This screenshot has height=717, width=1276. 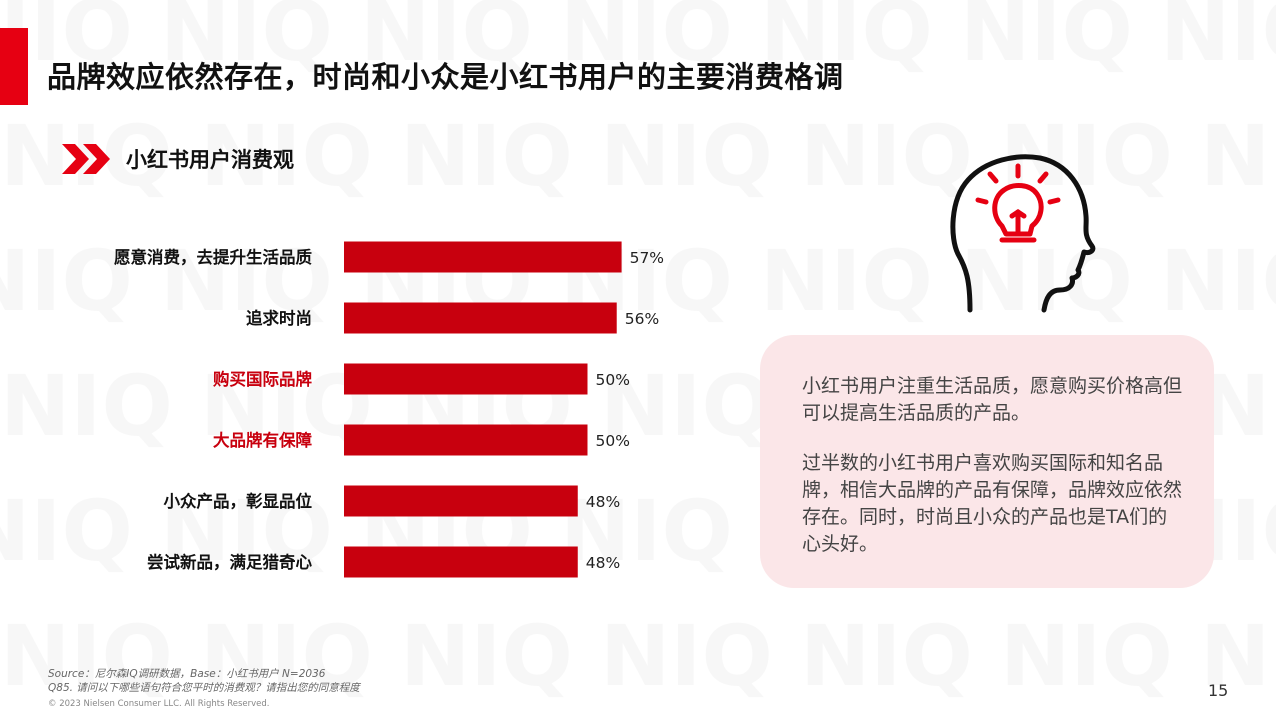 I want to click on category-label: 小众产品，彰显品位, so click(x=238, y=501).